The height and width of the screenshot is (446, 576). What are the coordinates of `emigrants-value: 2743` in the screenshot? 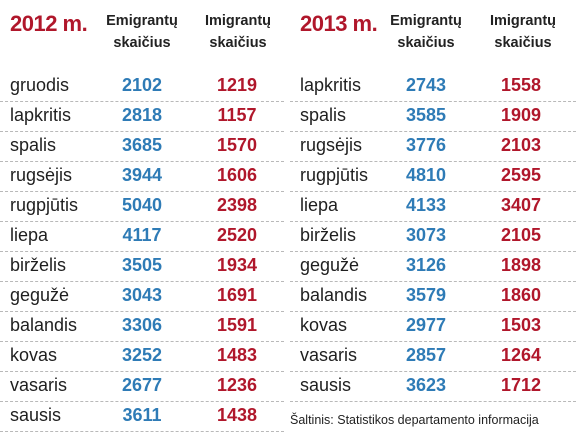 It's located at (426, 85).